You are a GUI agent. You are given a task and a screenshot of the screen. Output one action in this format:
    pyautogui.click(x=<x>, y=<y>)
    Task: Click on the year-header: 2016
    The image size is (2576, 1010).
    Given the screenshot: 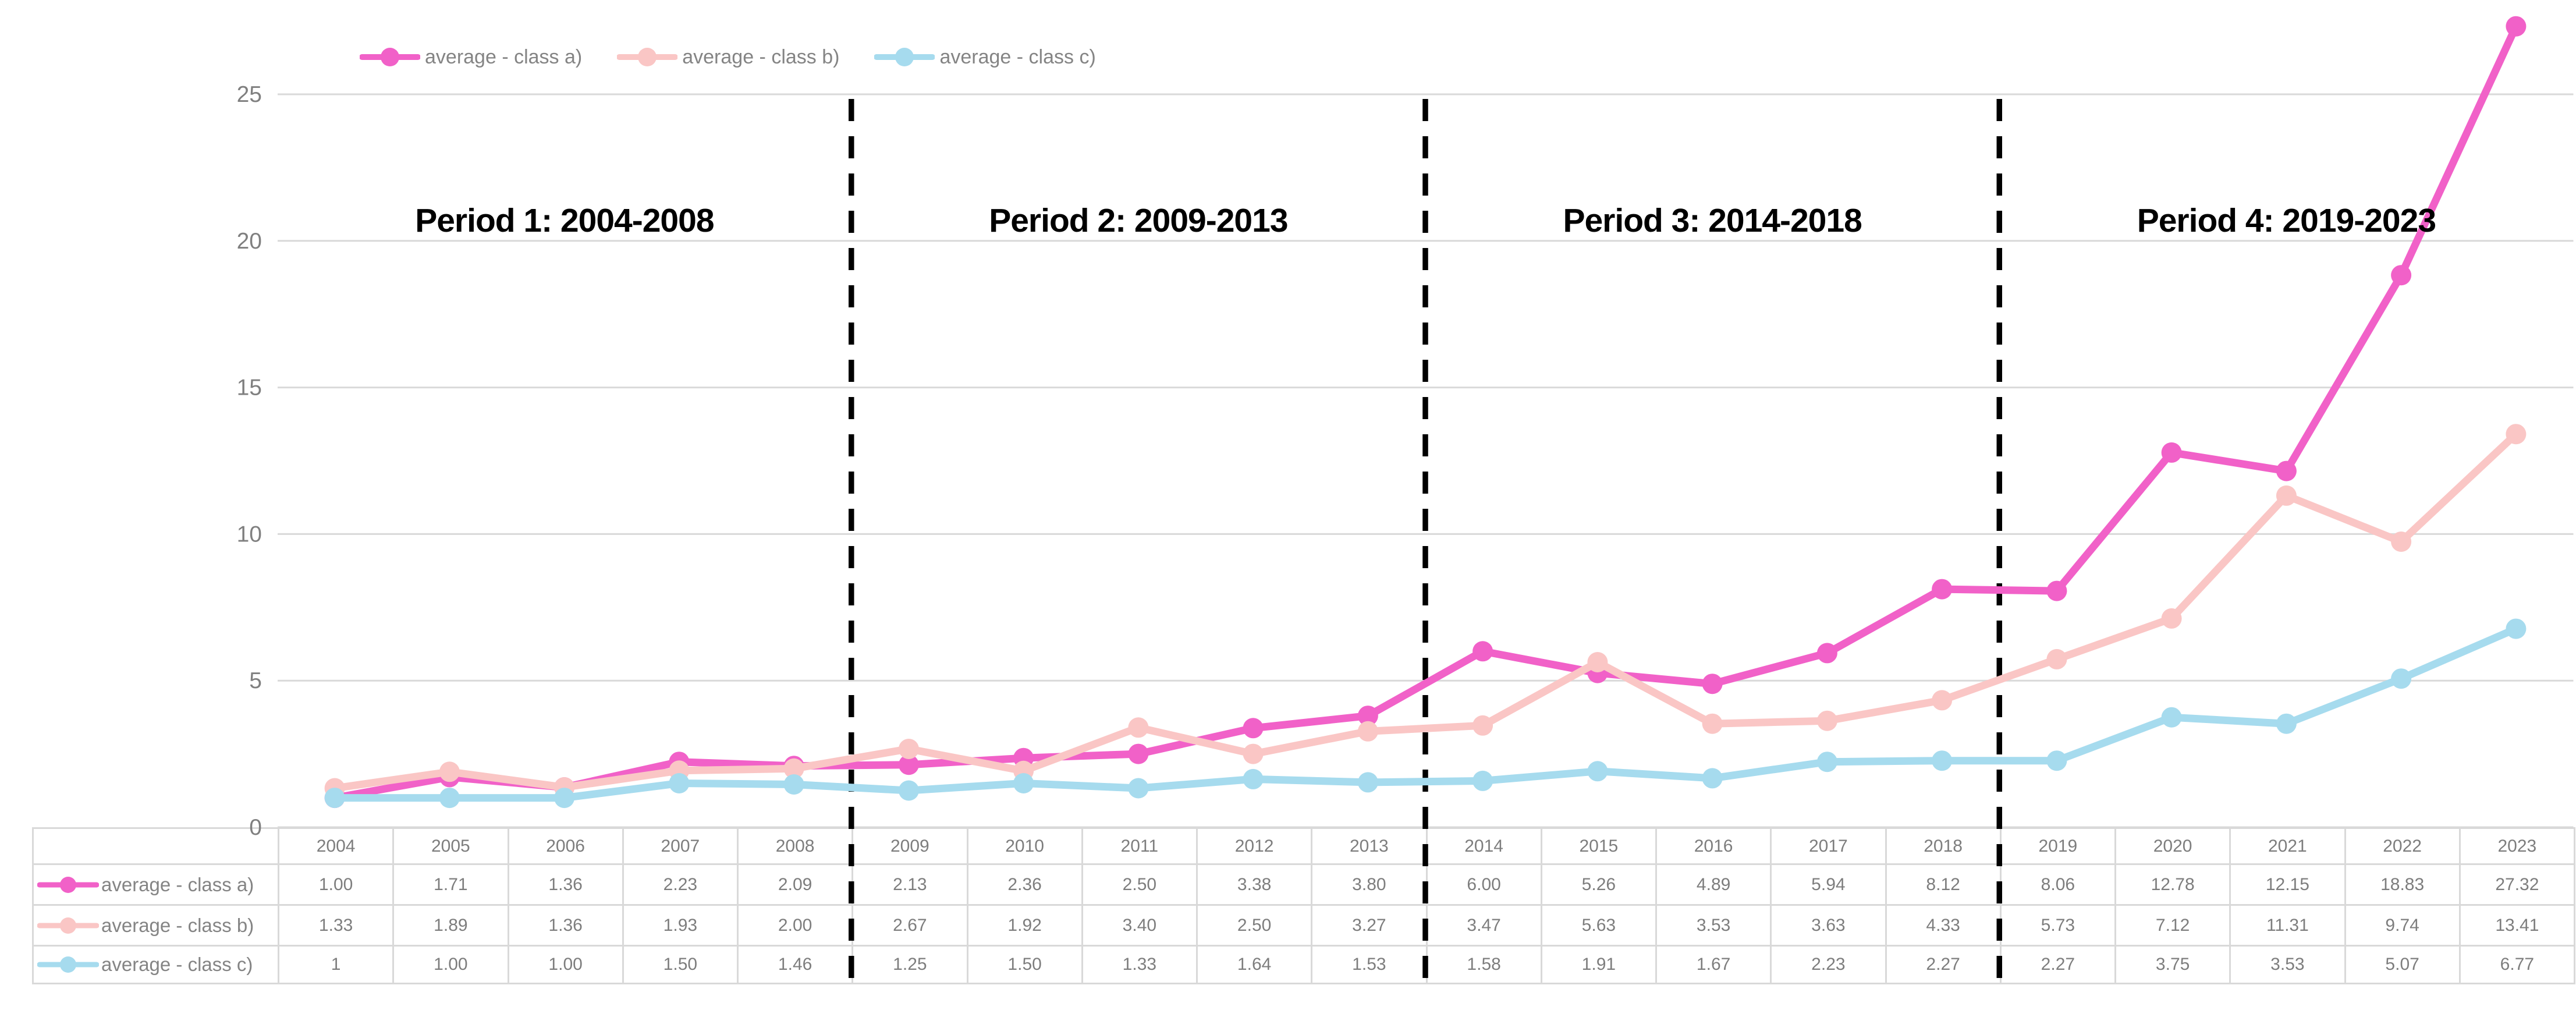 What is the action you would take?
    pyautogui.click(x=1714, y=846)
    